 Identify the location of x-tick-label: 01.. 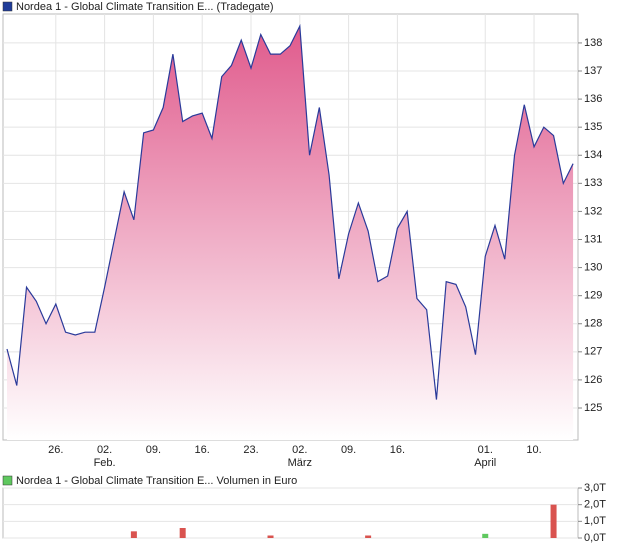
(485, 450).